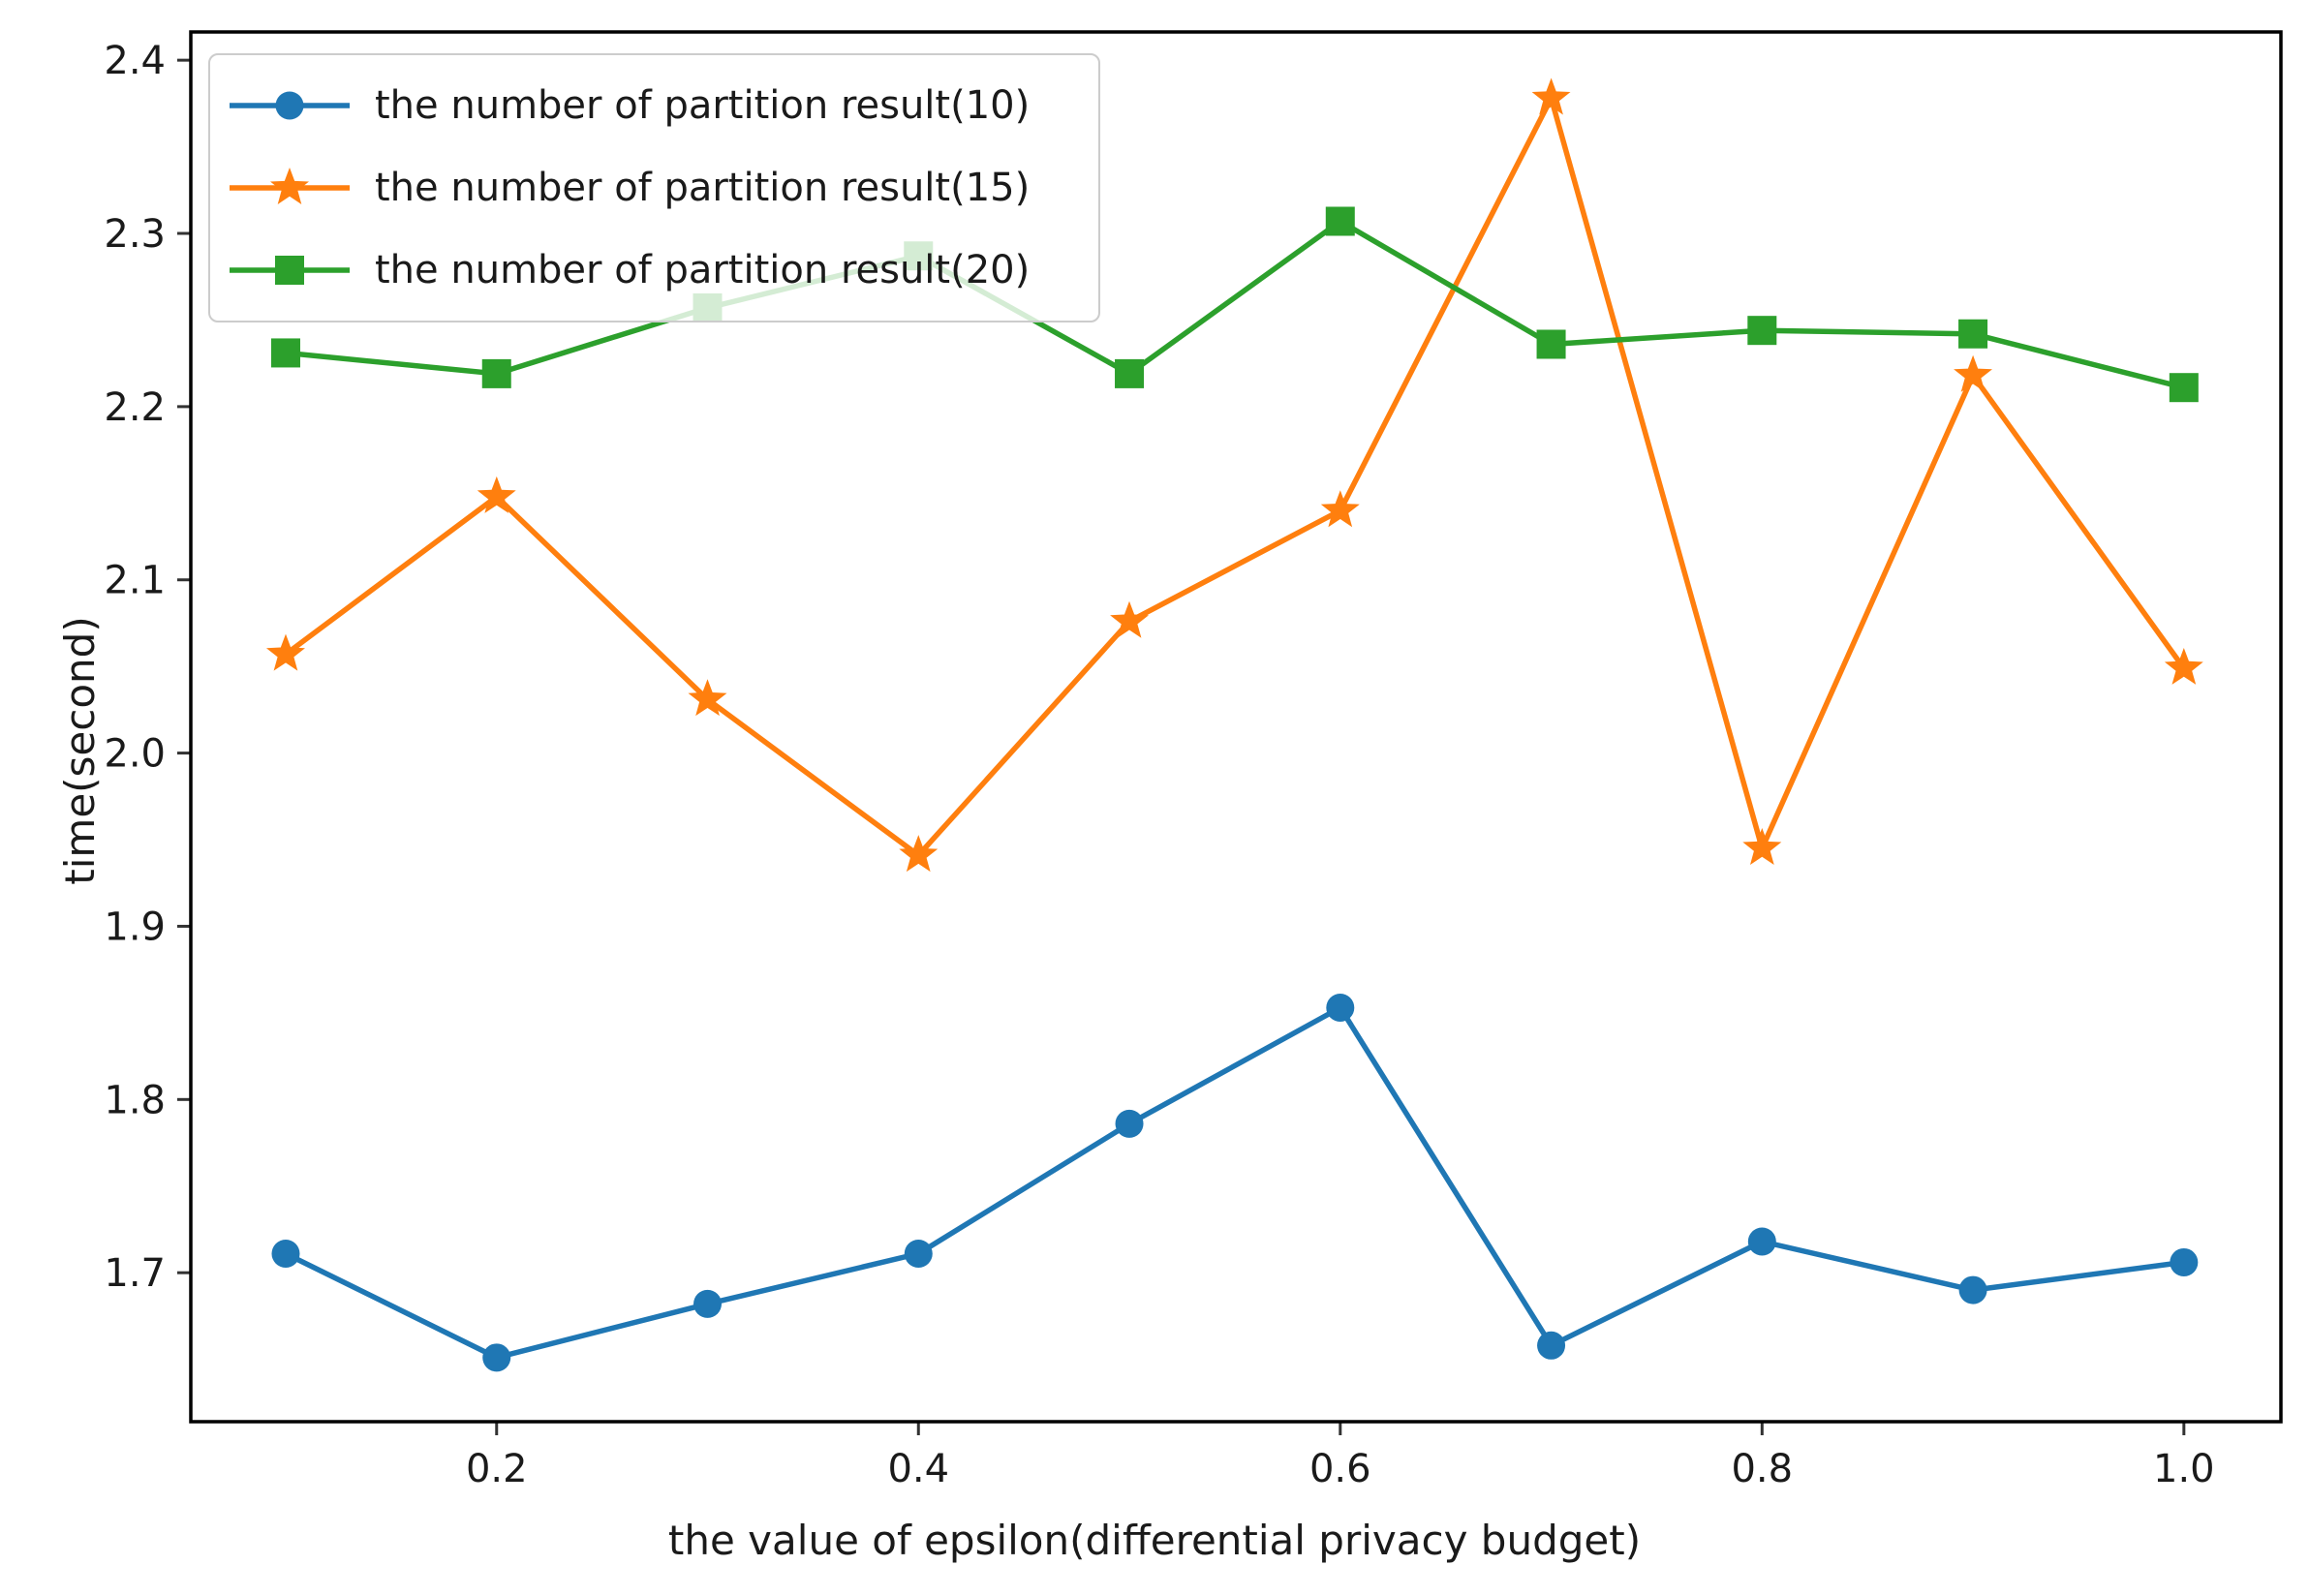  I want to click on x-tick-label: 0.6, so click(1340, 1469).